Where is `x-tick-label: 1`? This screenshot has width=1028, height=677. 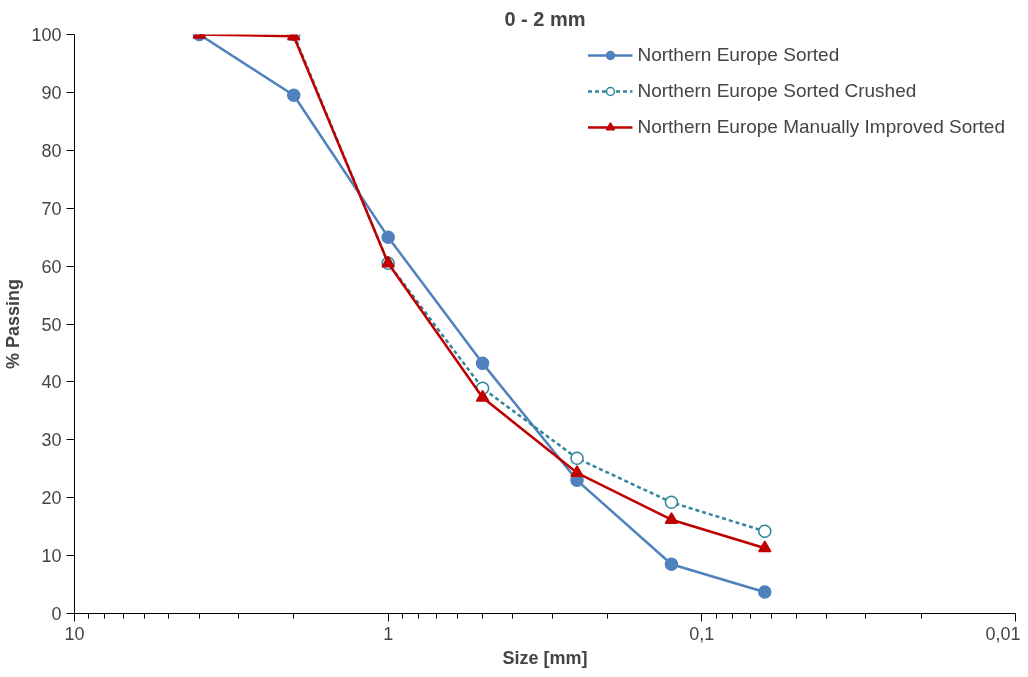
x-tick-label: 1 is located at coordinates (388, 633).